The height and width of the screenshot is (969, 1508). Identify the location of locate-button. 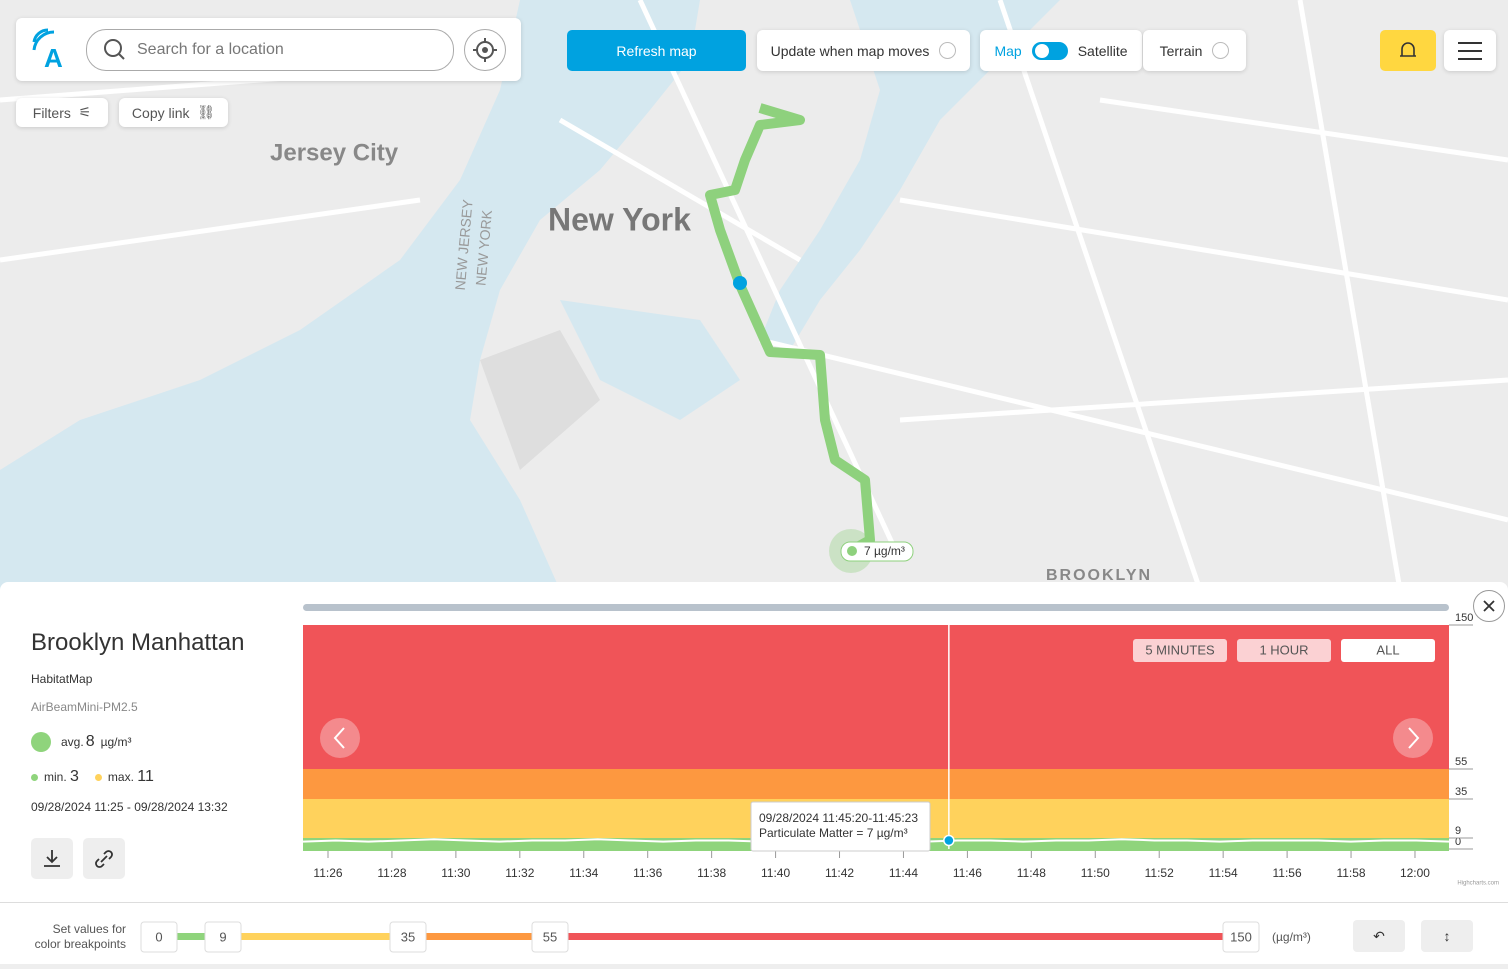
(485, 50).